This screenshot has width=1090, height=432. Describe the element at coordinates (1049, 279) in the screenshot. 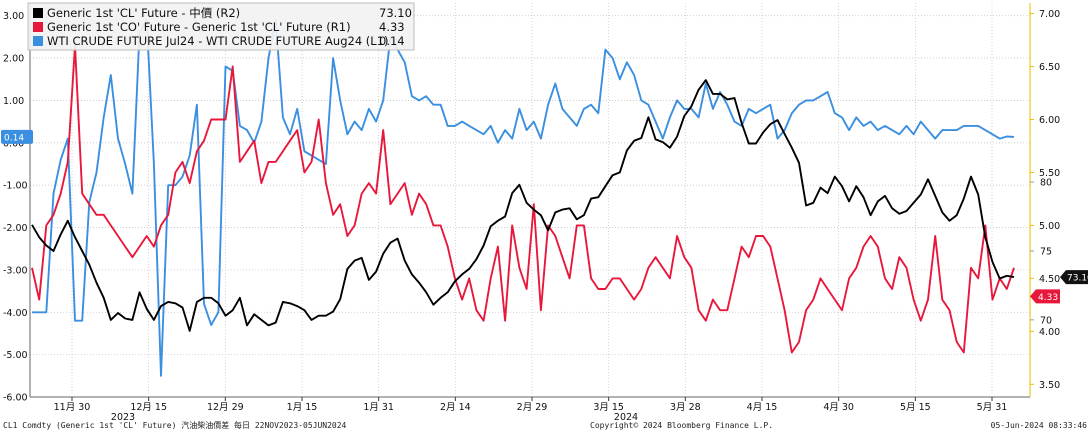

I see `right1-tick-label: 4.50` at that location.